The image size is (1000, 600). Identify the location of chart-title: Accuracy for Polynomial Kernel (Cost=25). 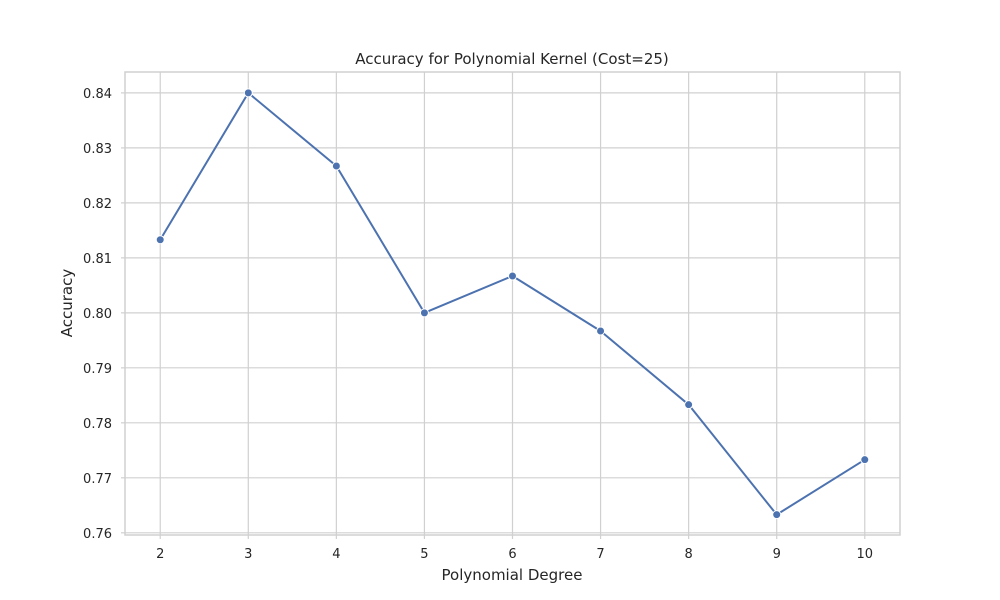
(512, 59).